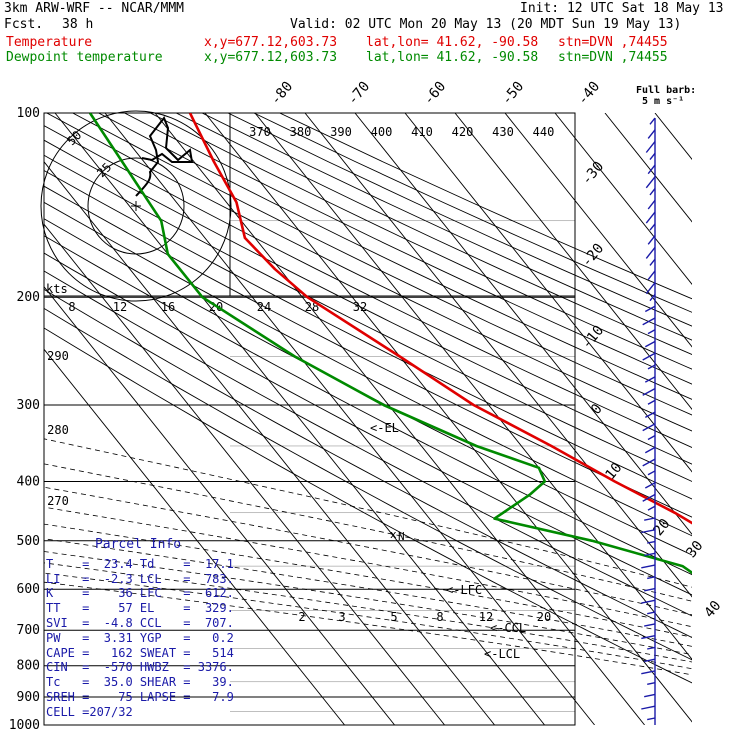 Image resolution: width=740 pixels, height=740 pixels. I want to click on theta-label: 380, so click(301, 132).